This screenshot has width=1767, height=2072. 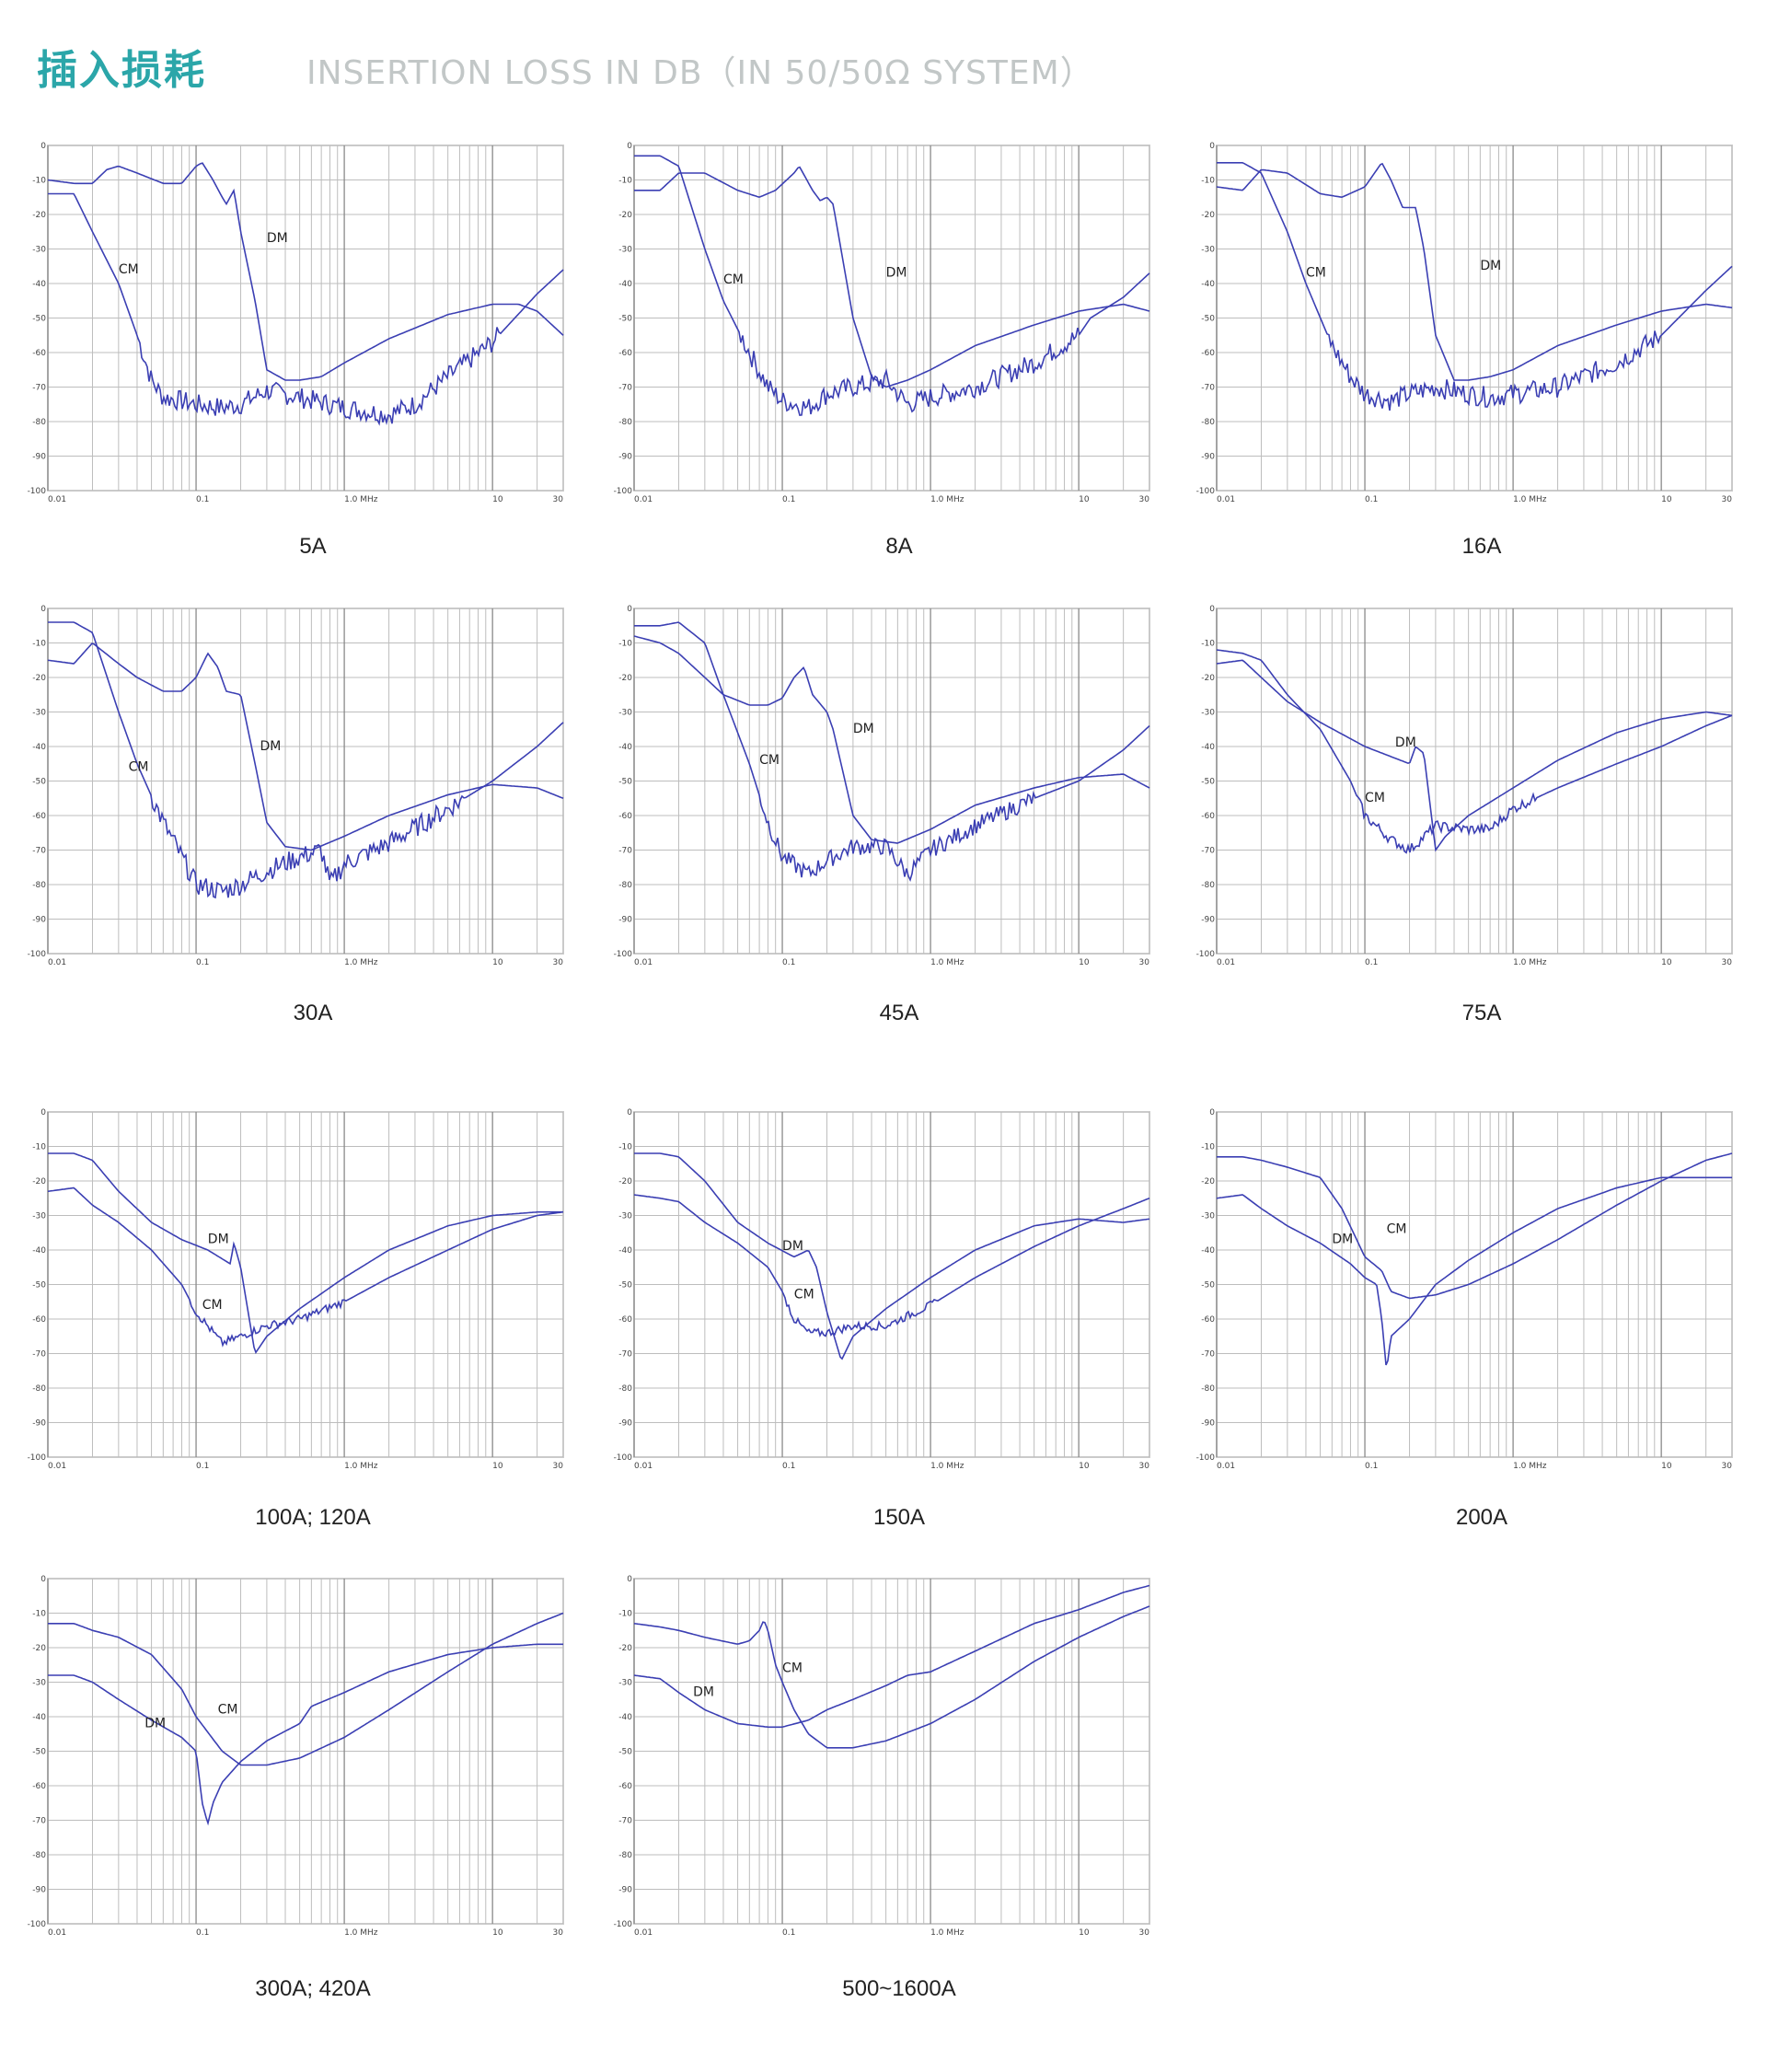 What do you see at coordinates (899, 1518) in the screenshot?
I see `chart-caption: 150A` at bounding box center [899, 1518].